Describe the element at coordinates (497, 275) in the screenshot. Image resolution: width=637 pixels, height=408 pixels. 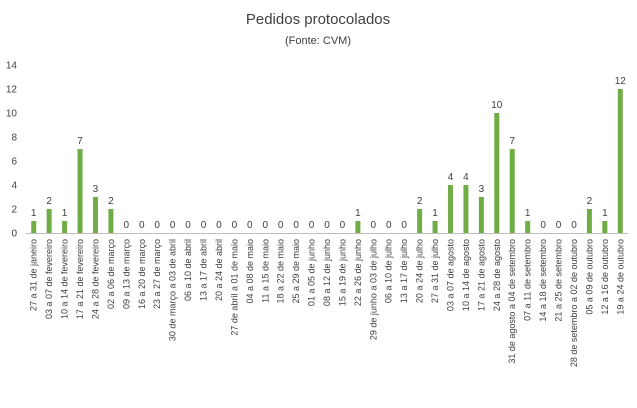
I see `x-tick-label: 24 a 28 de agosto` at that location.